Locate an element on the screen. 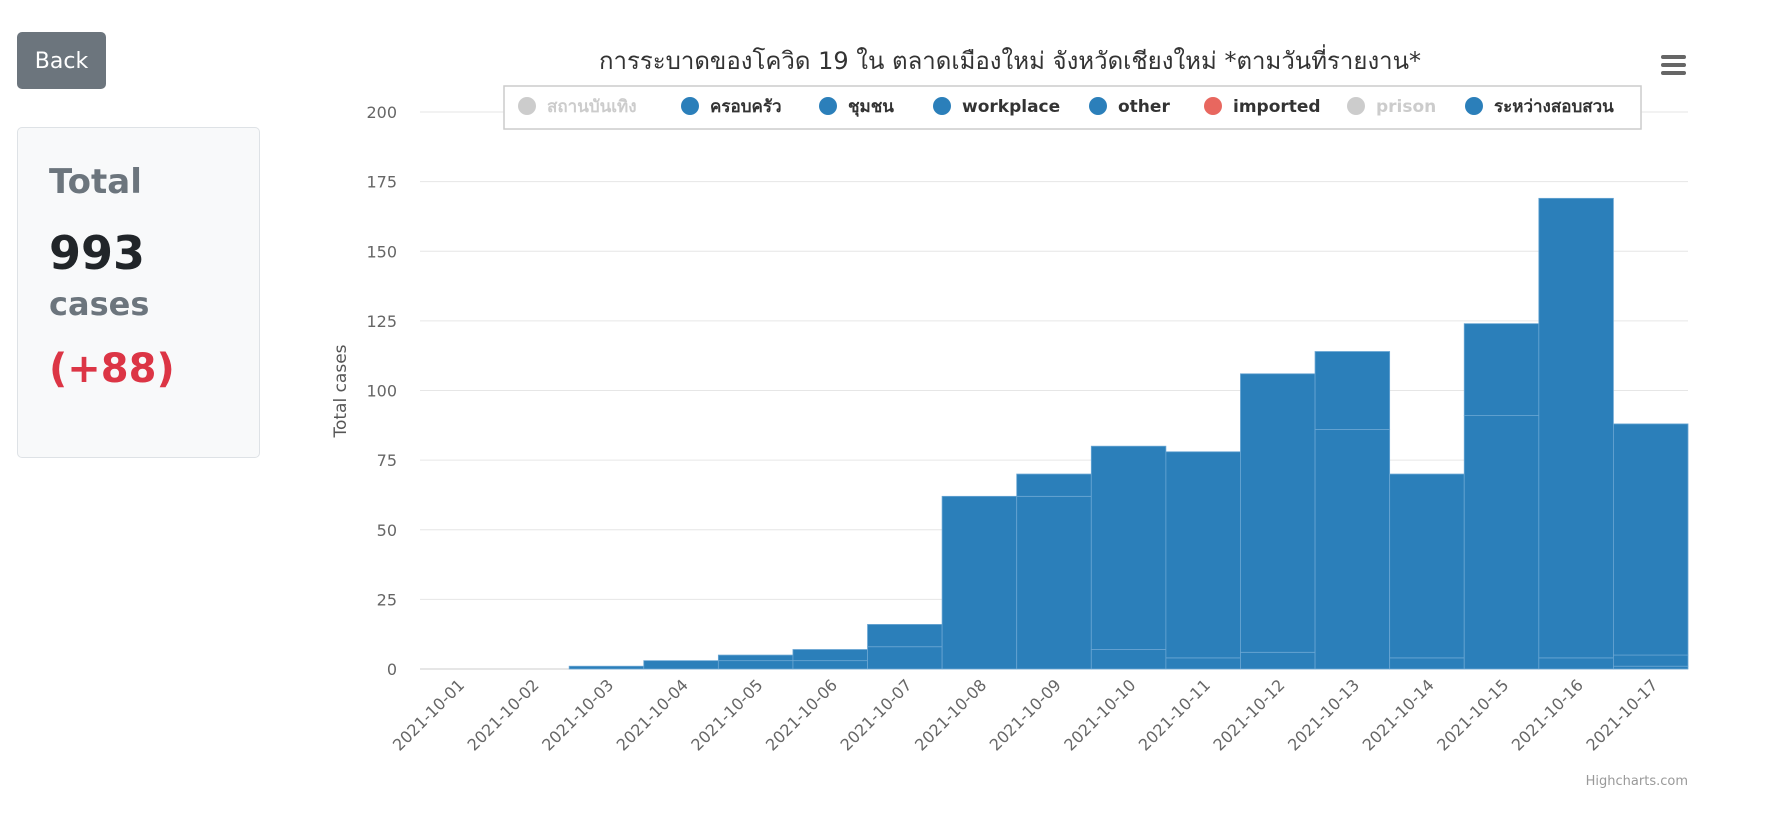  legend-item: prison is located at coordinates (1391, 107).